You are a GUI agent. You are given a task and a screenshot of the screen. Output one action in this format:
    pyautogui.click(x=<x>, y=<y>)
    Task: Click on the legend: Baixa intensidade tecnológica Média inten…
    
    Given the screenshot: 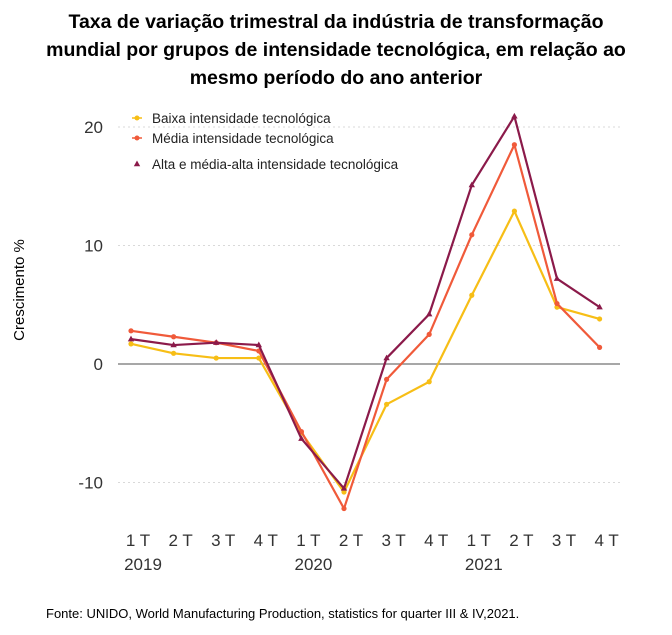 What is the action you would take?
    pyautogui.click(x=265, y=141)
    